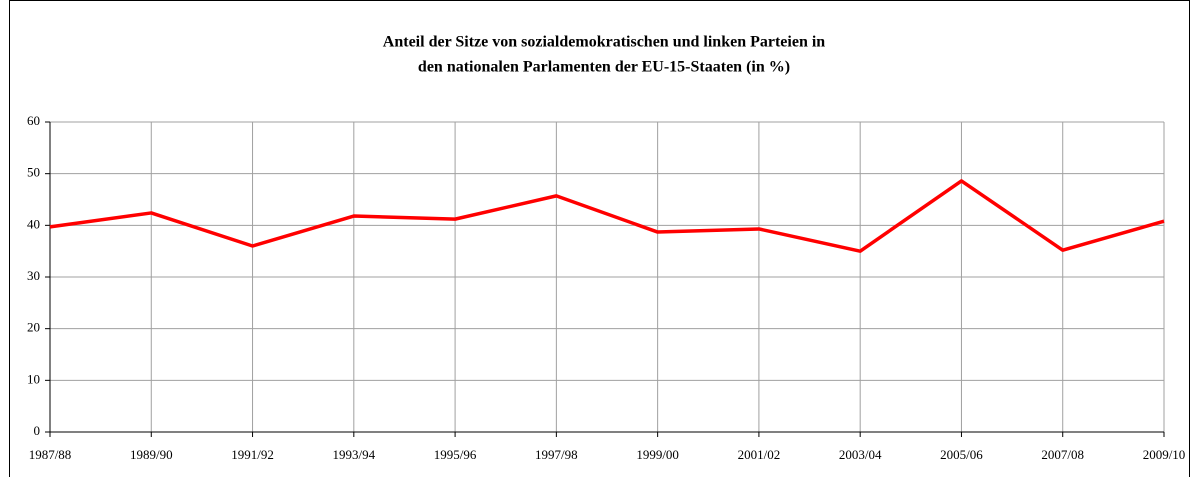  I want to click on y-tick-label: 30, so click(33, 275).